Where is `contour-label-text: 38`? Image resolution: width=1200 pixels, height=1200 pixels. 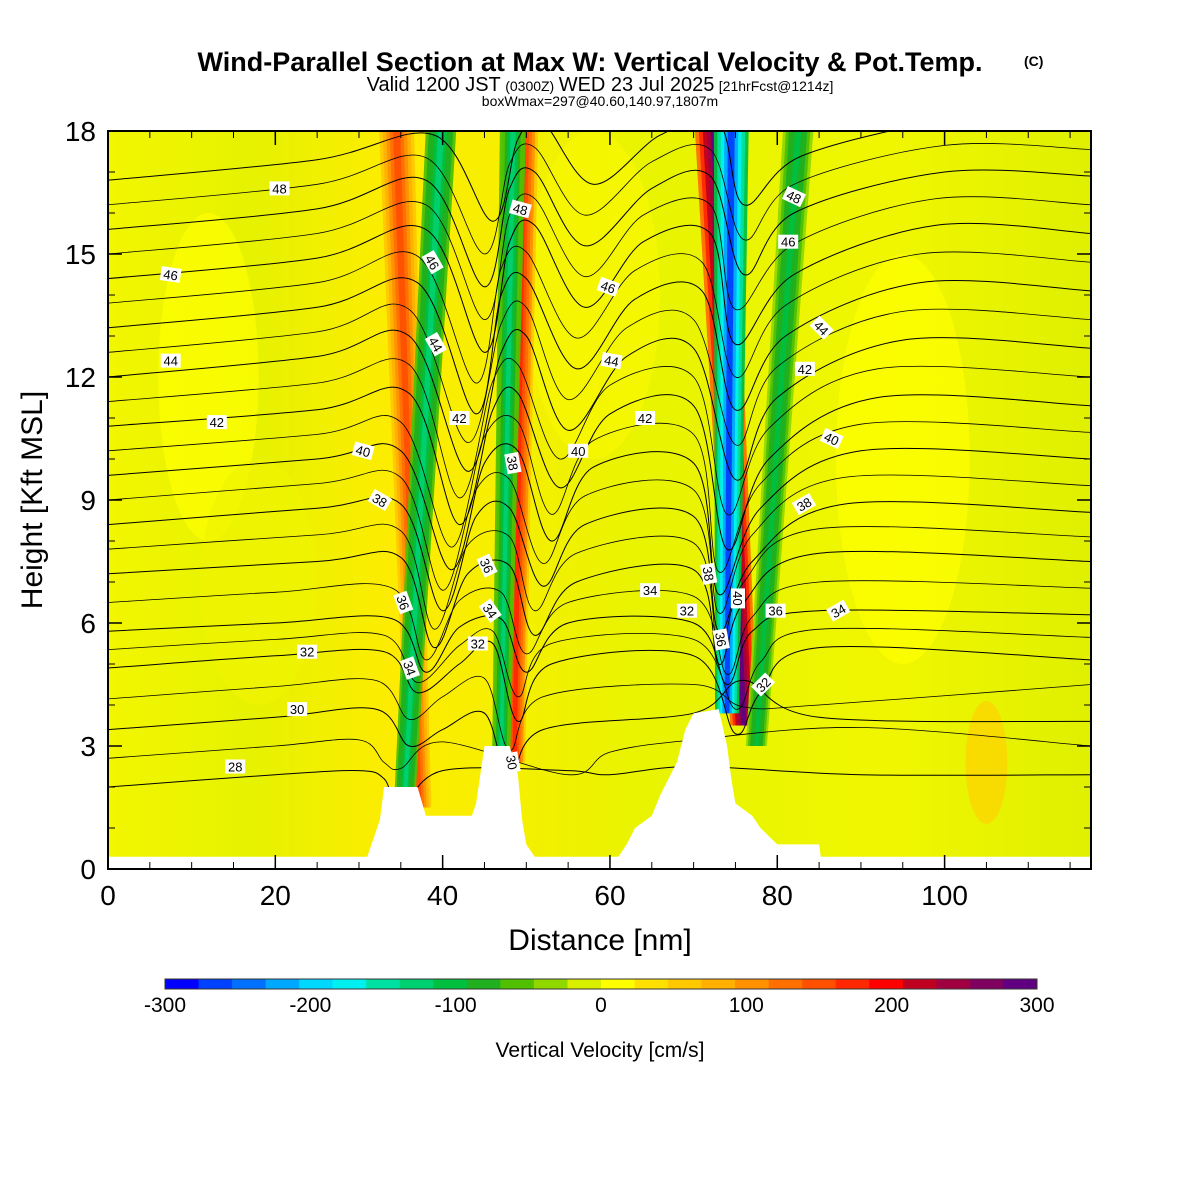 contour-label-text: 38 is located at coordinates (708, 573).